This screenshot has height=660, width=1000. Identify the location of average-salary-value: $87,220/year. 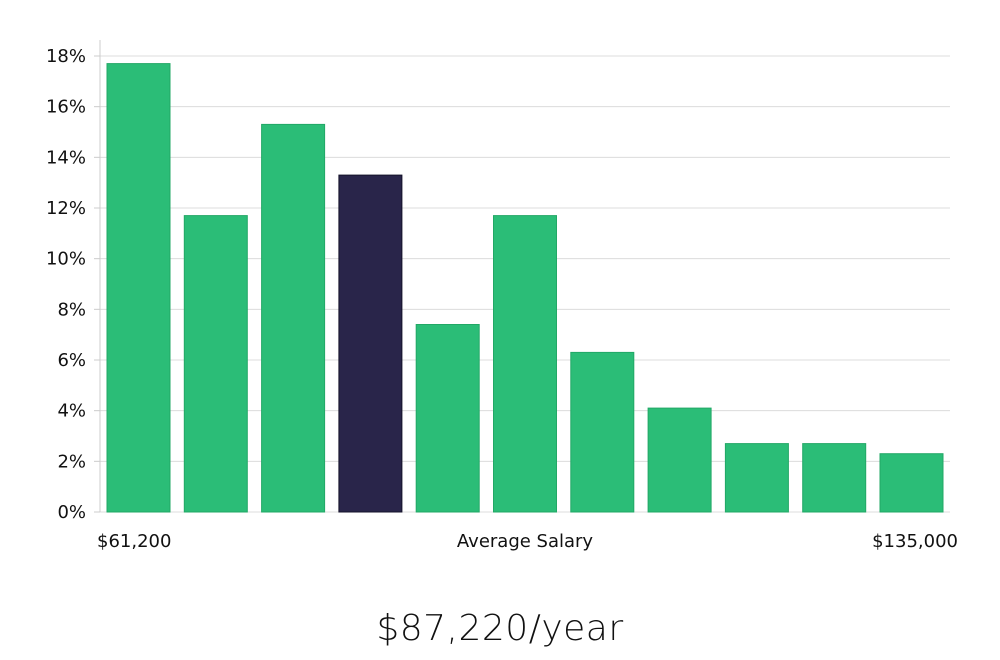
(500, 628).